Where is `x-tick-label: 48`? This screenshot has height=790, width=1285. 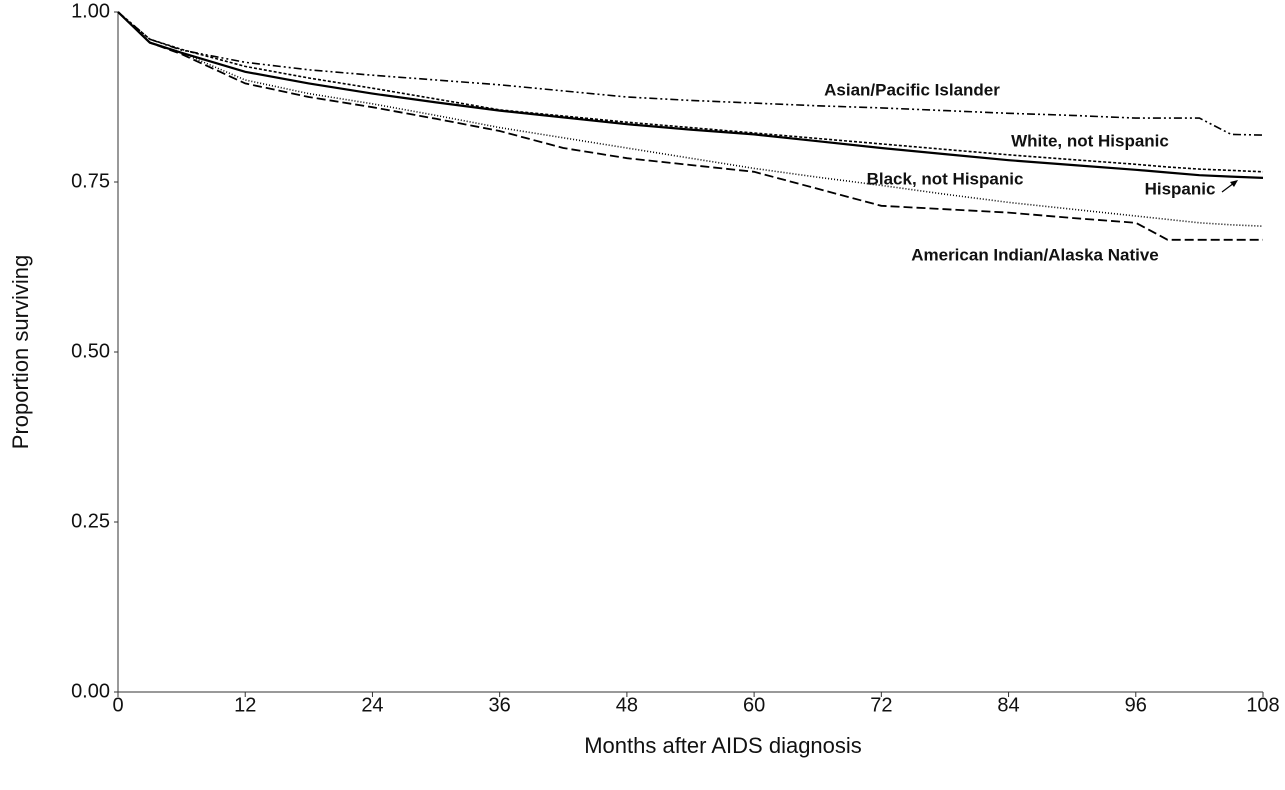 x-tick-label: 48 is located at coordinates (627, 705).